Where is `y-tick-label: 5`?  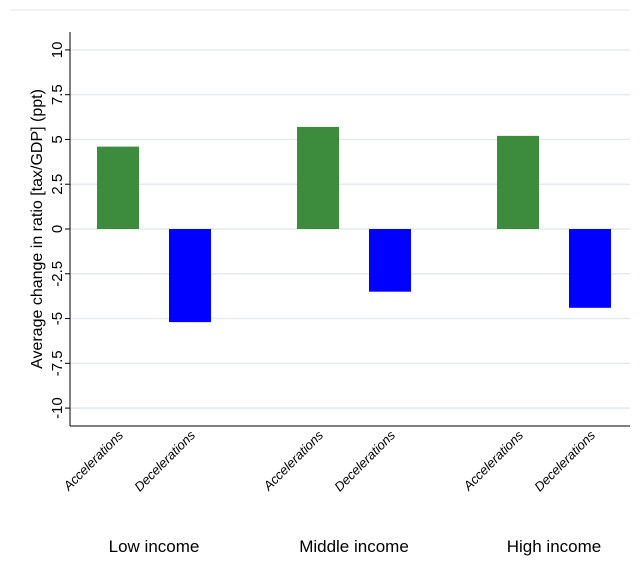 y-tick-label: 5 is located at coordinates (57, 139).